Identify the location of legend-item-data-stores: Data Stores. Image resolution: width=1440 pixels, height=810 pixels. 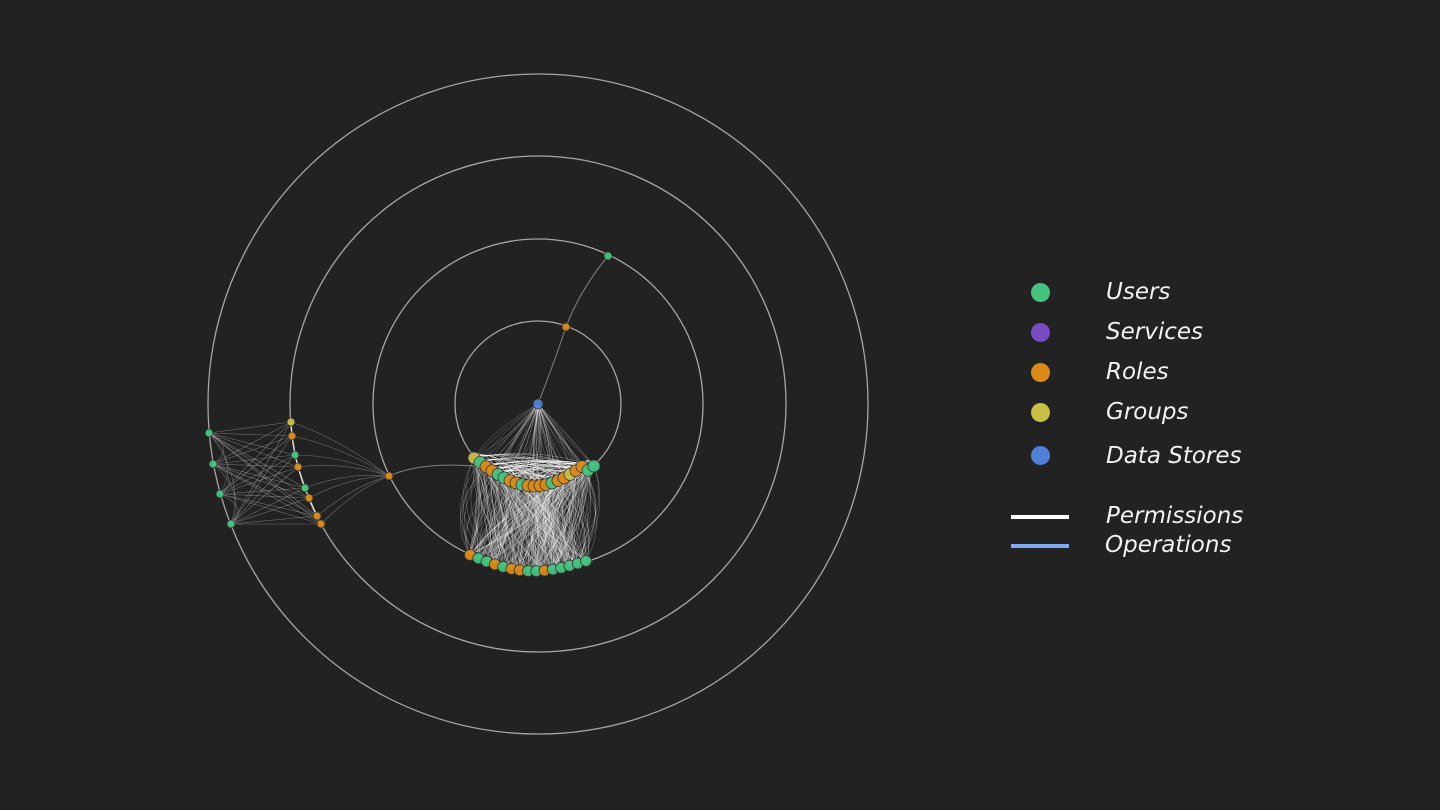
(1135, 457).